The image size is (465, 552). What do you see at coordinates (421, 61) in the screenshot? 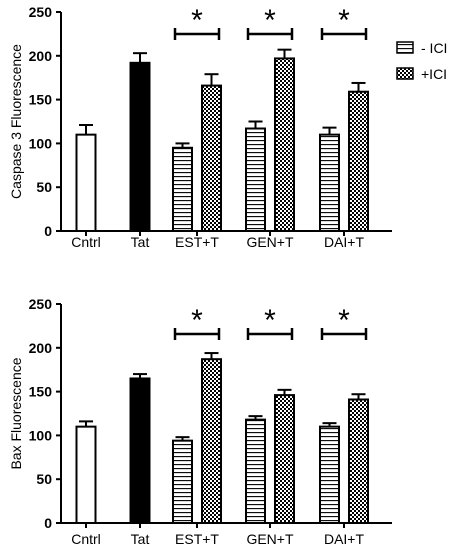
I see `legend: - ICI +ICI` at bounding box center [421, 61].